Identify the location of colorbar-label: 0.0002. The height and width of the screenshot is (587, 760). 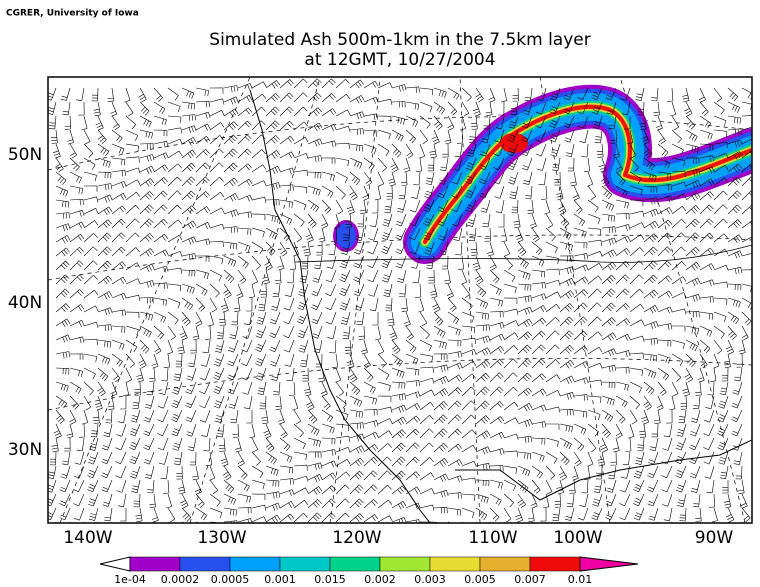
(180, 579).